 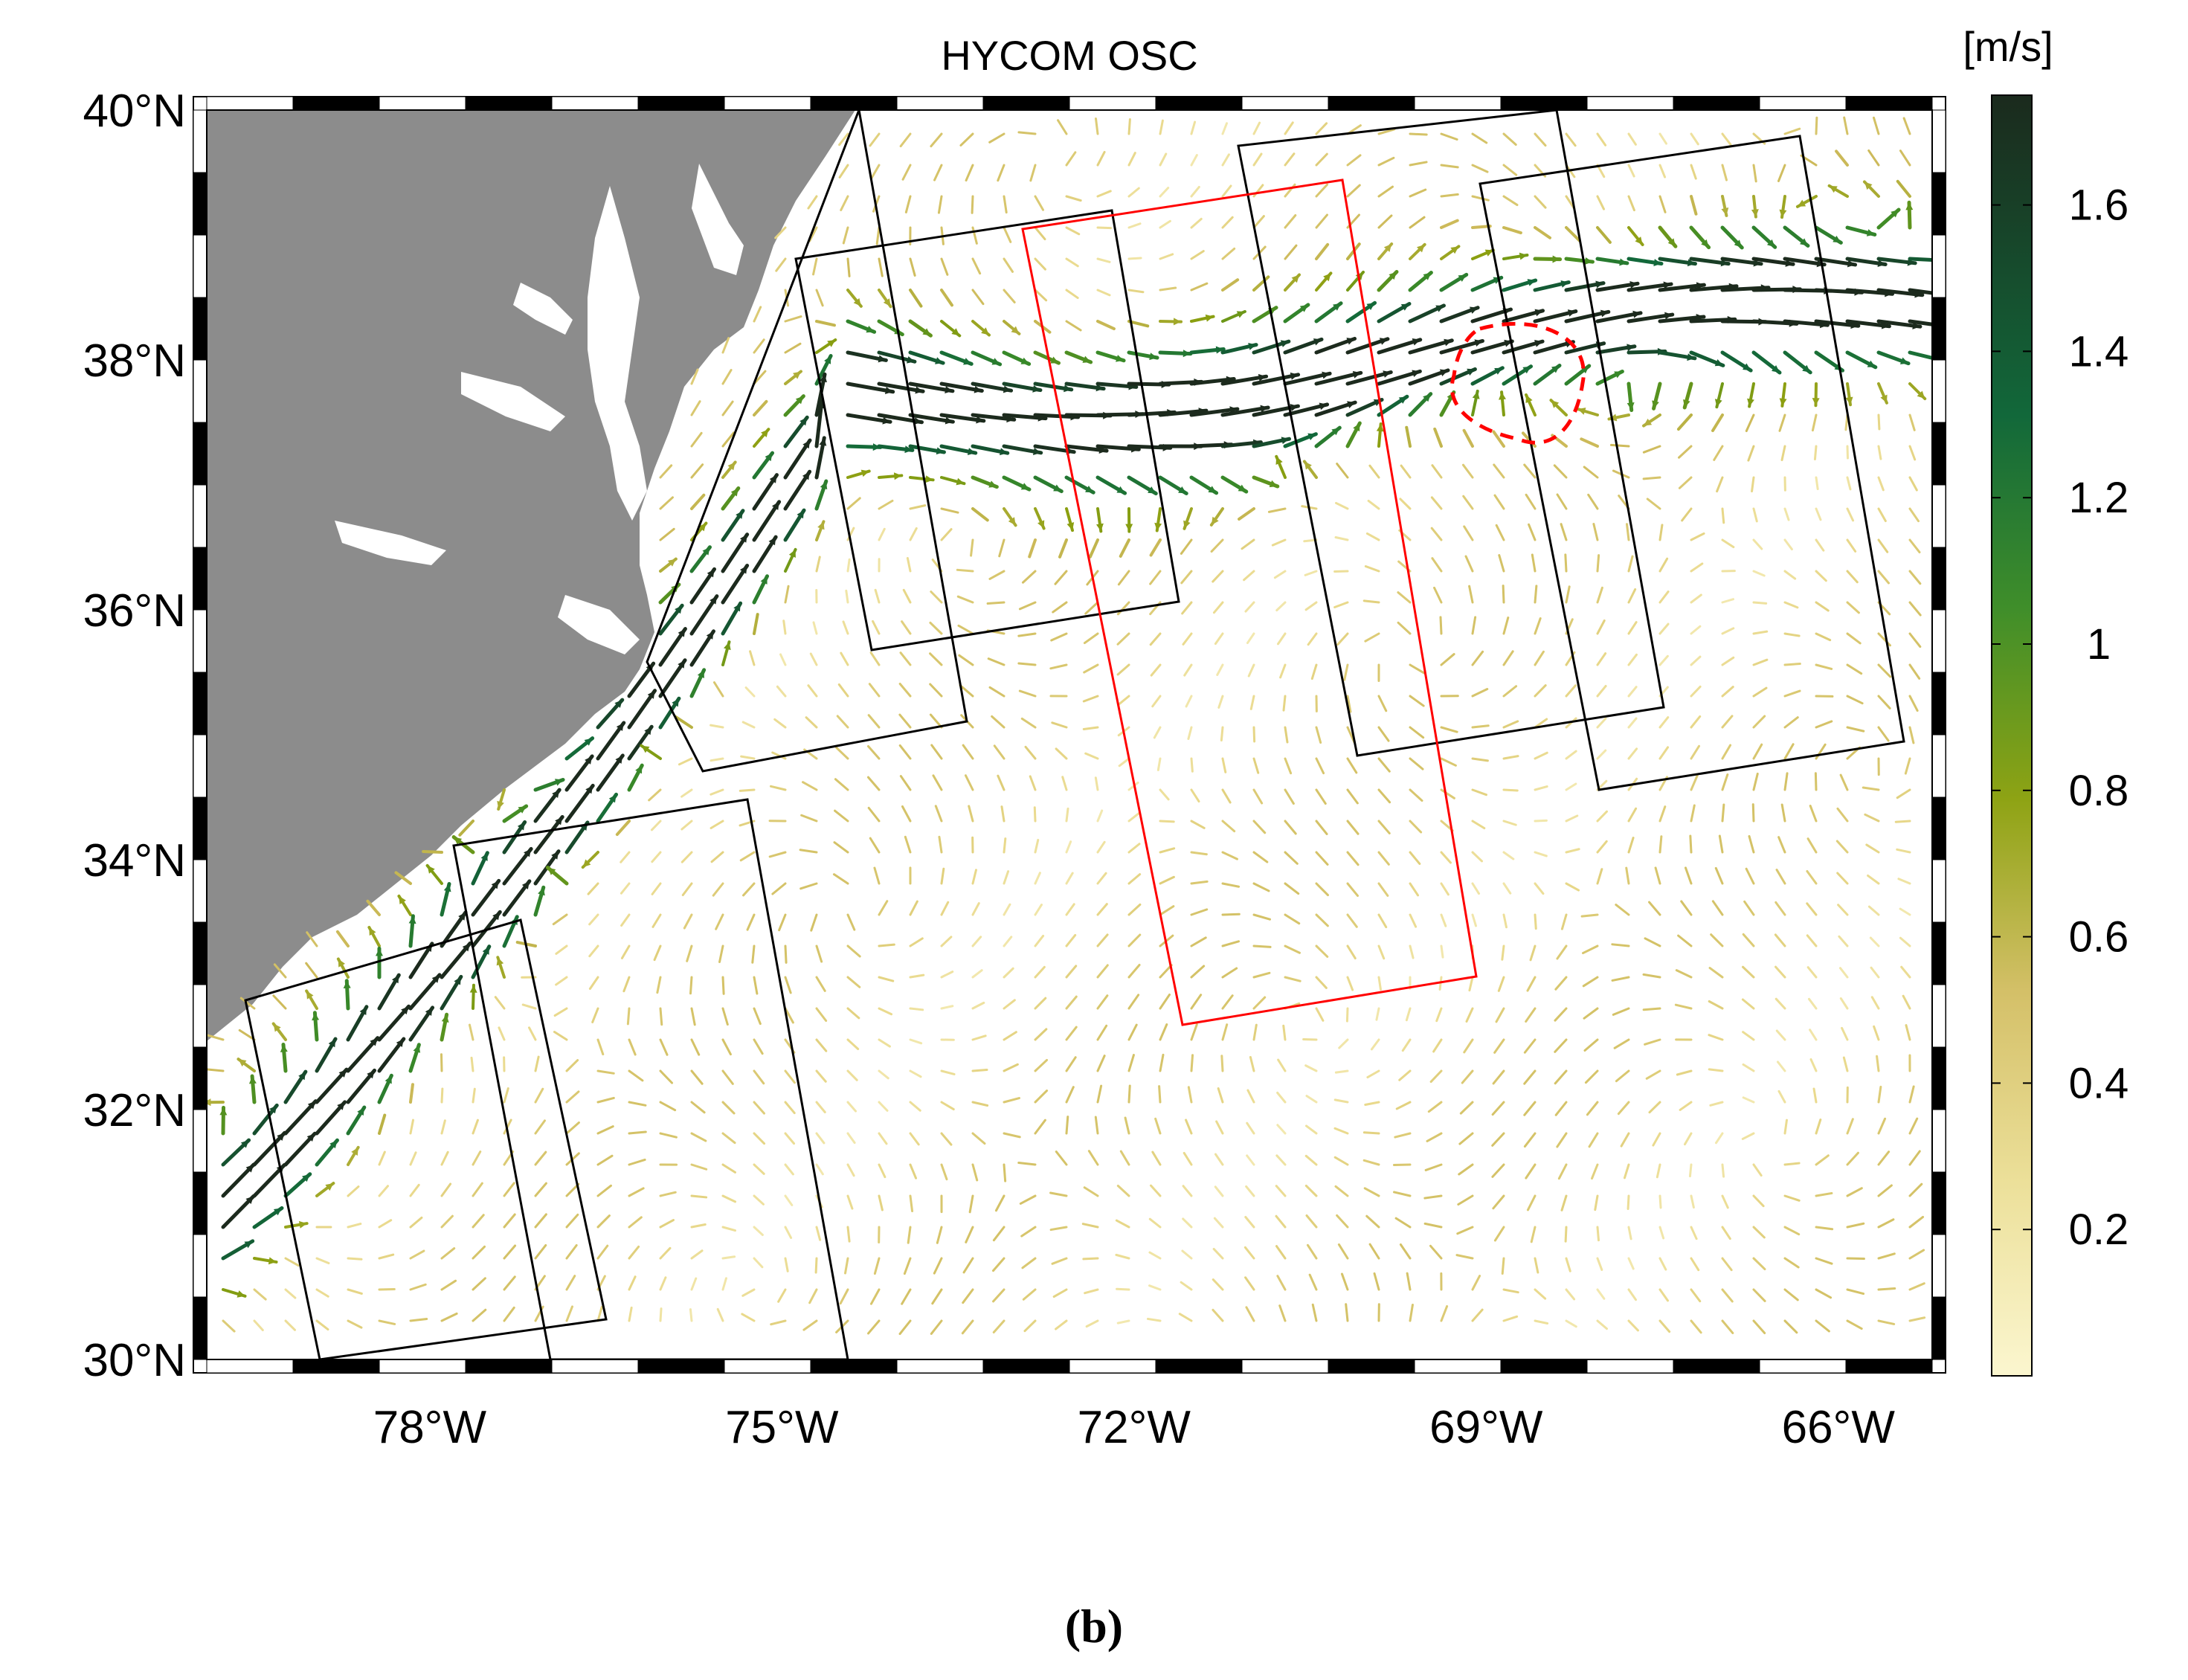 What do you see at coordinates (1938, 766) in the screenshot?
I see `frame-segment` at bounding box center [1938, 766].